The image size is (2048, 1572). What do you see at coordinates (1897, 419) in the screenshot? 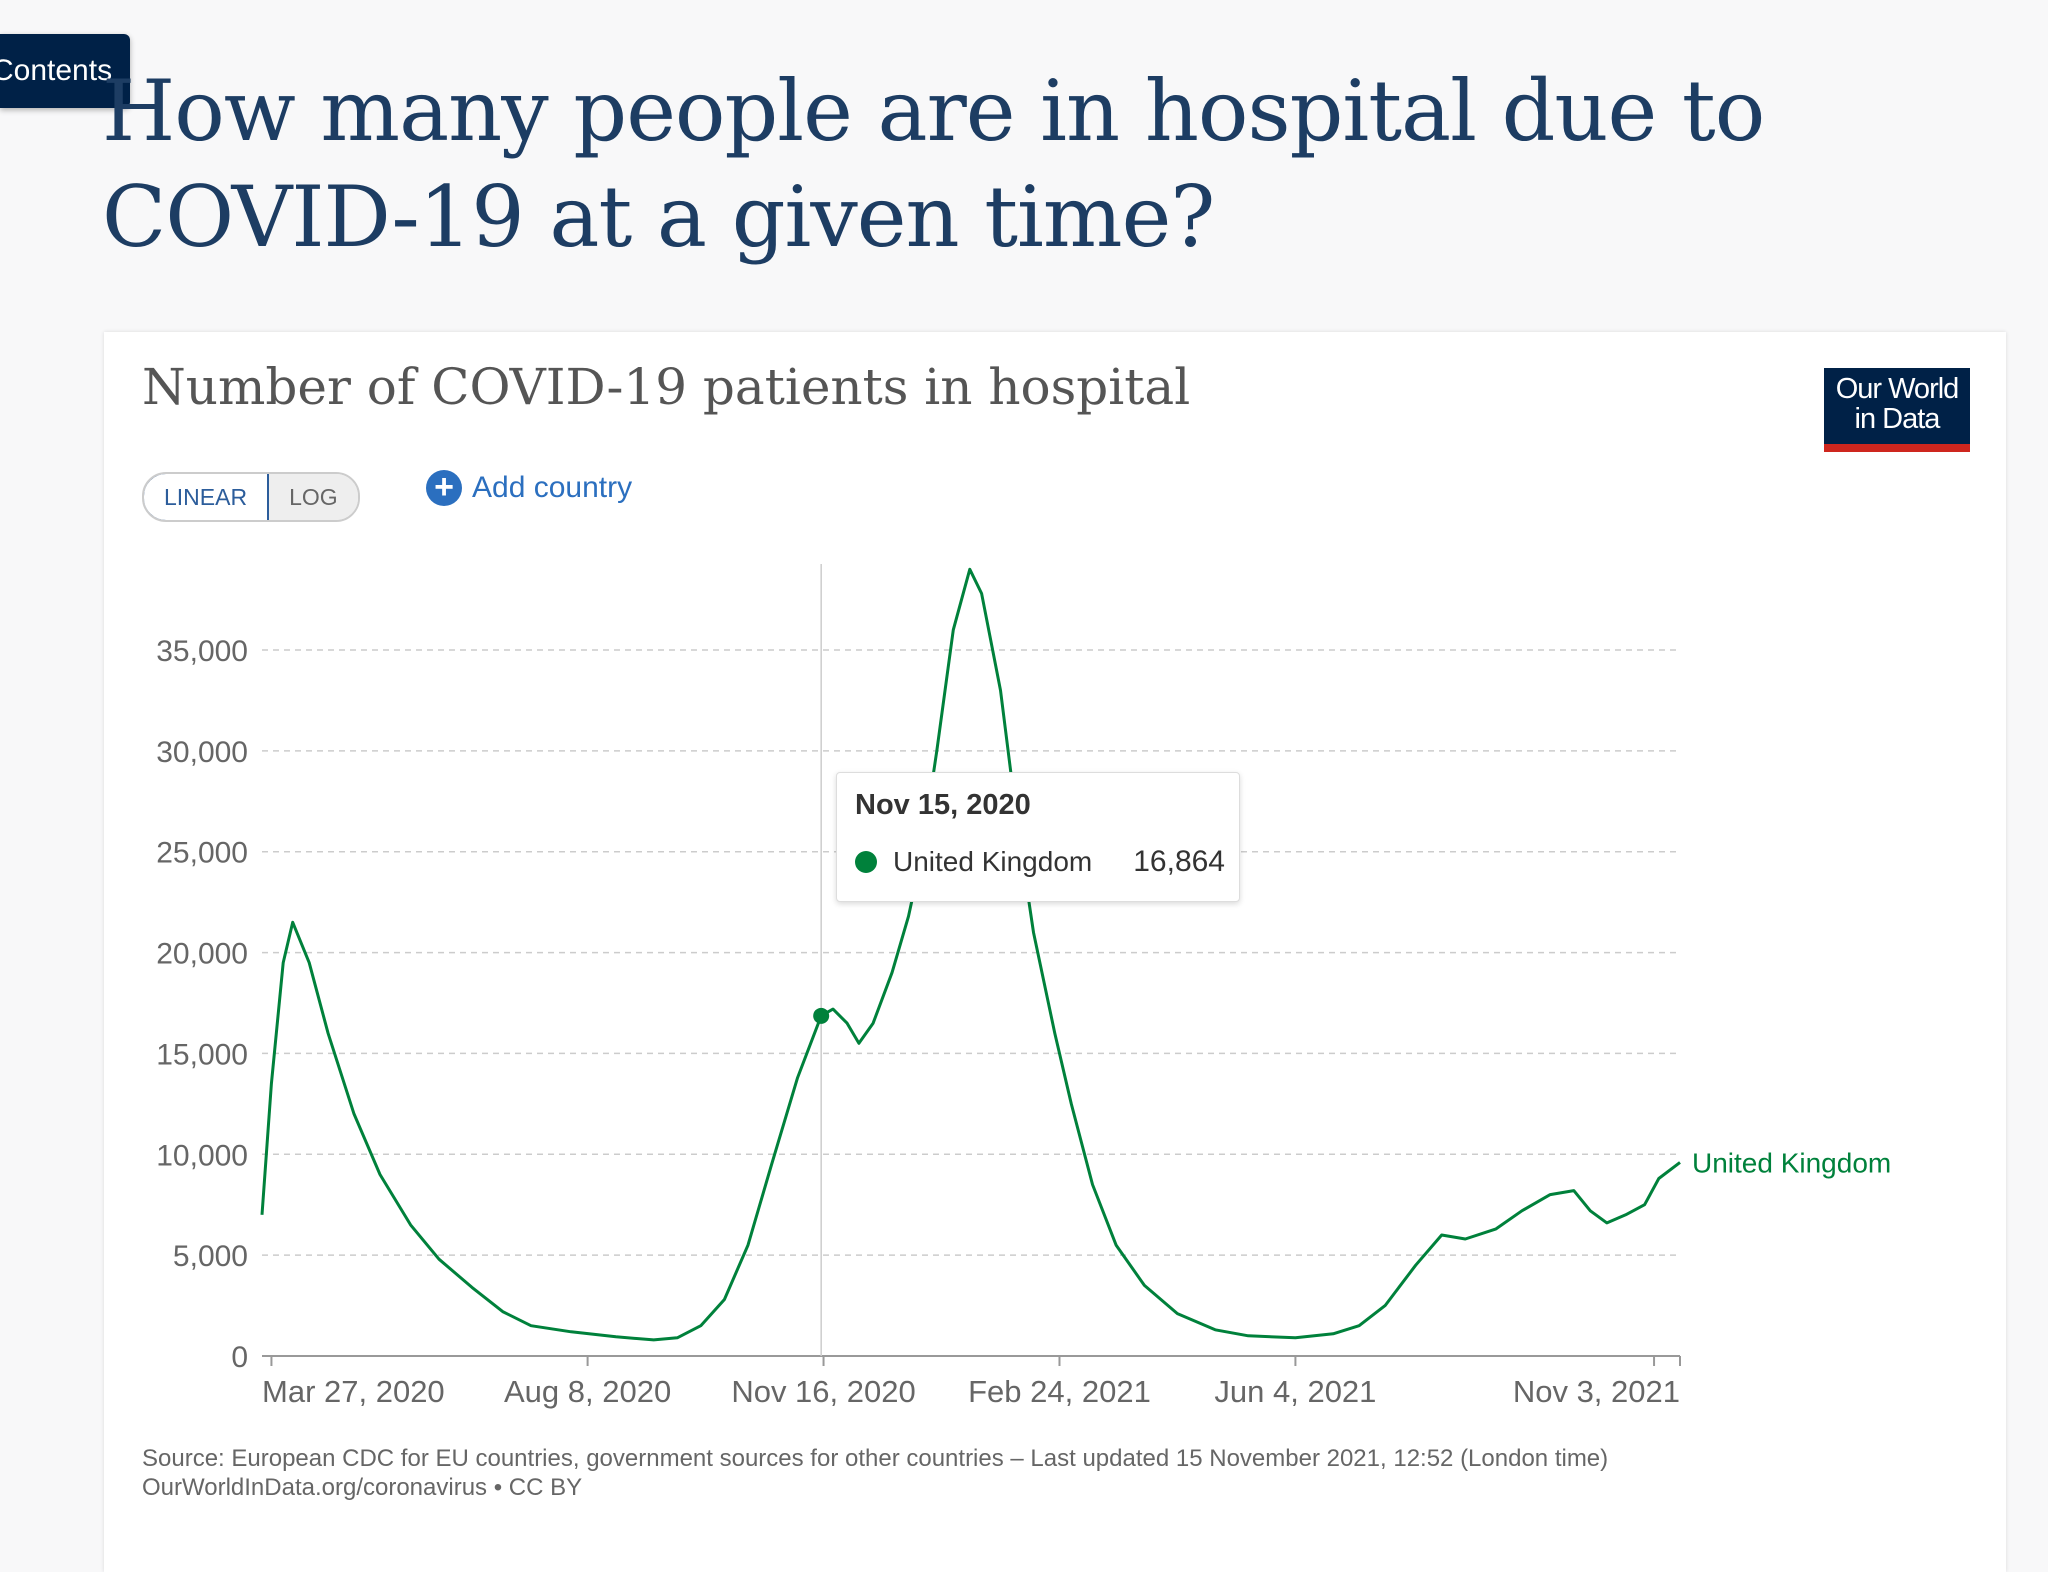
I see `logo-line-2: in Data` at bounding box center [1897, 419].